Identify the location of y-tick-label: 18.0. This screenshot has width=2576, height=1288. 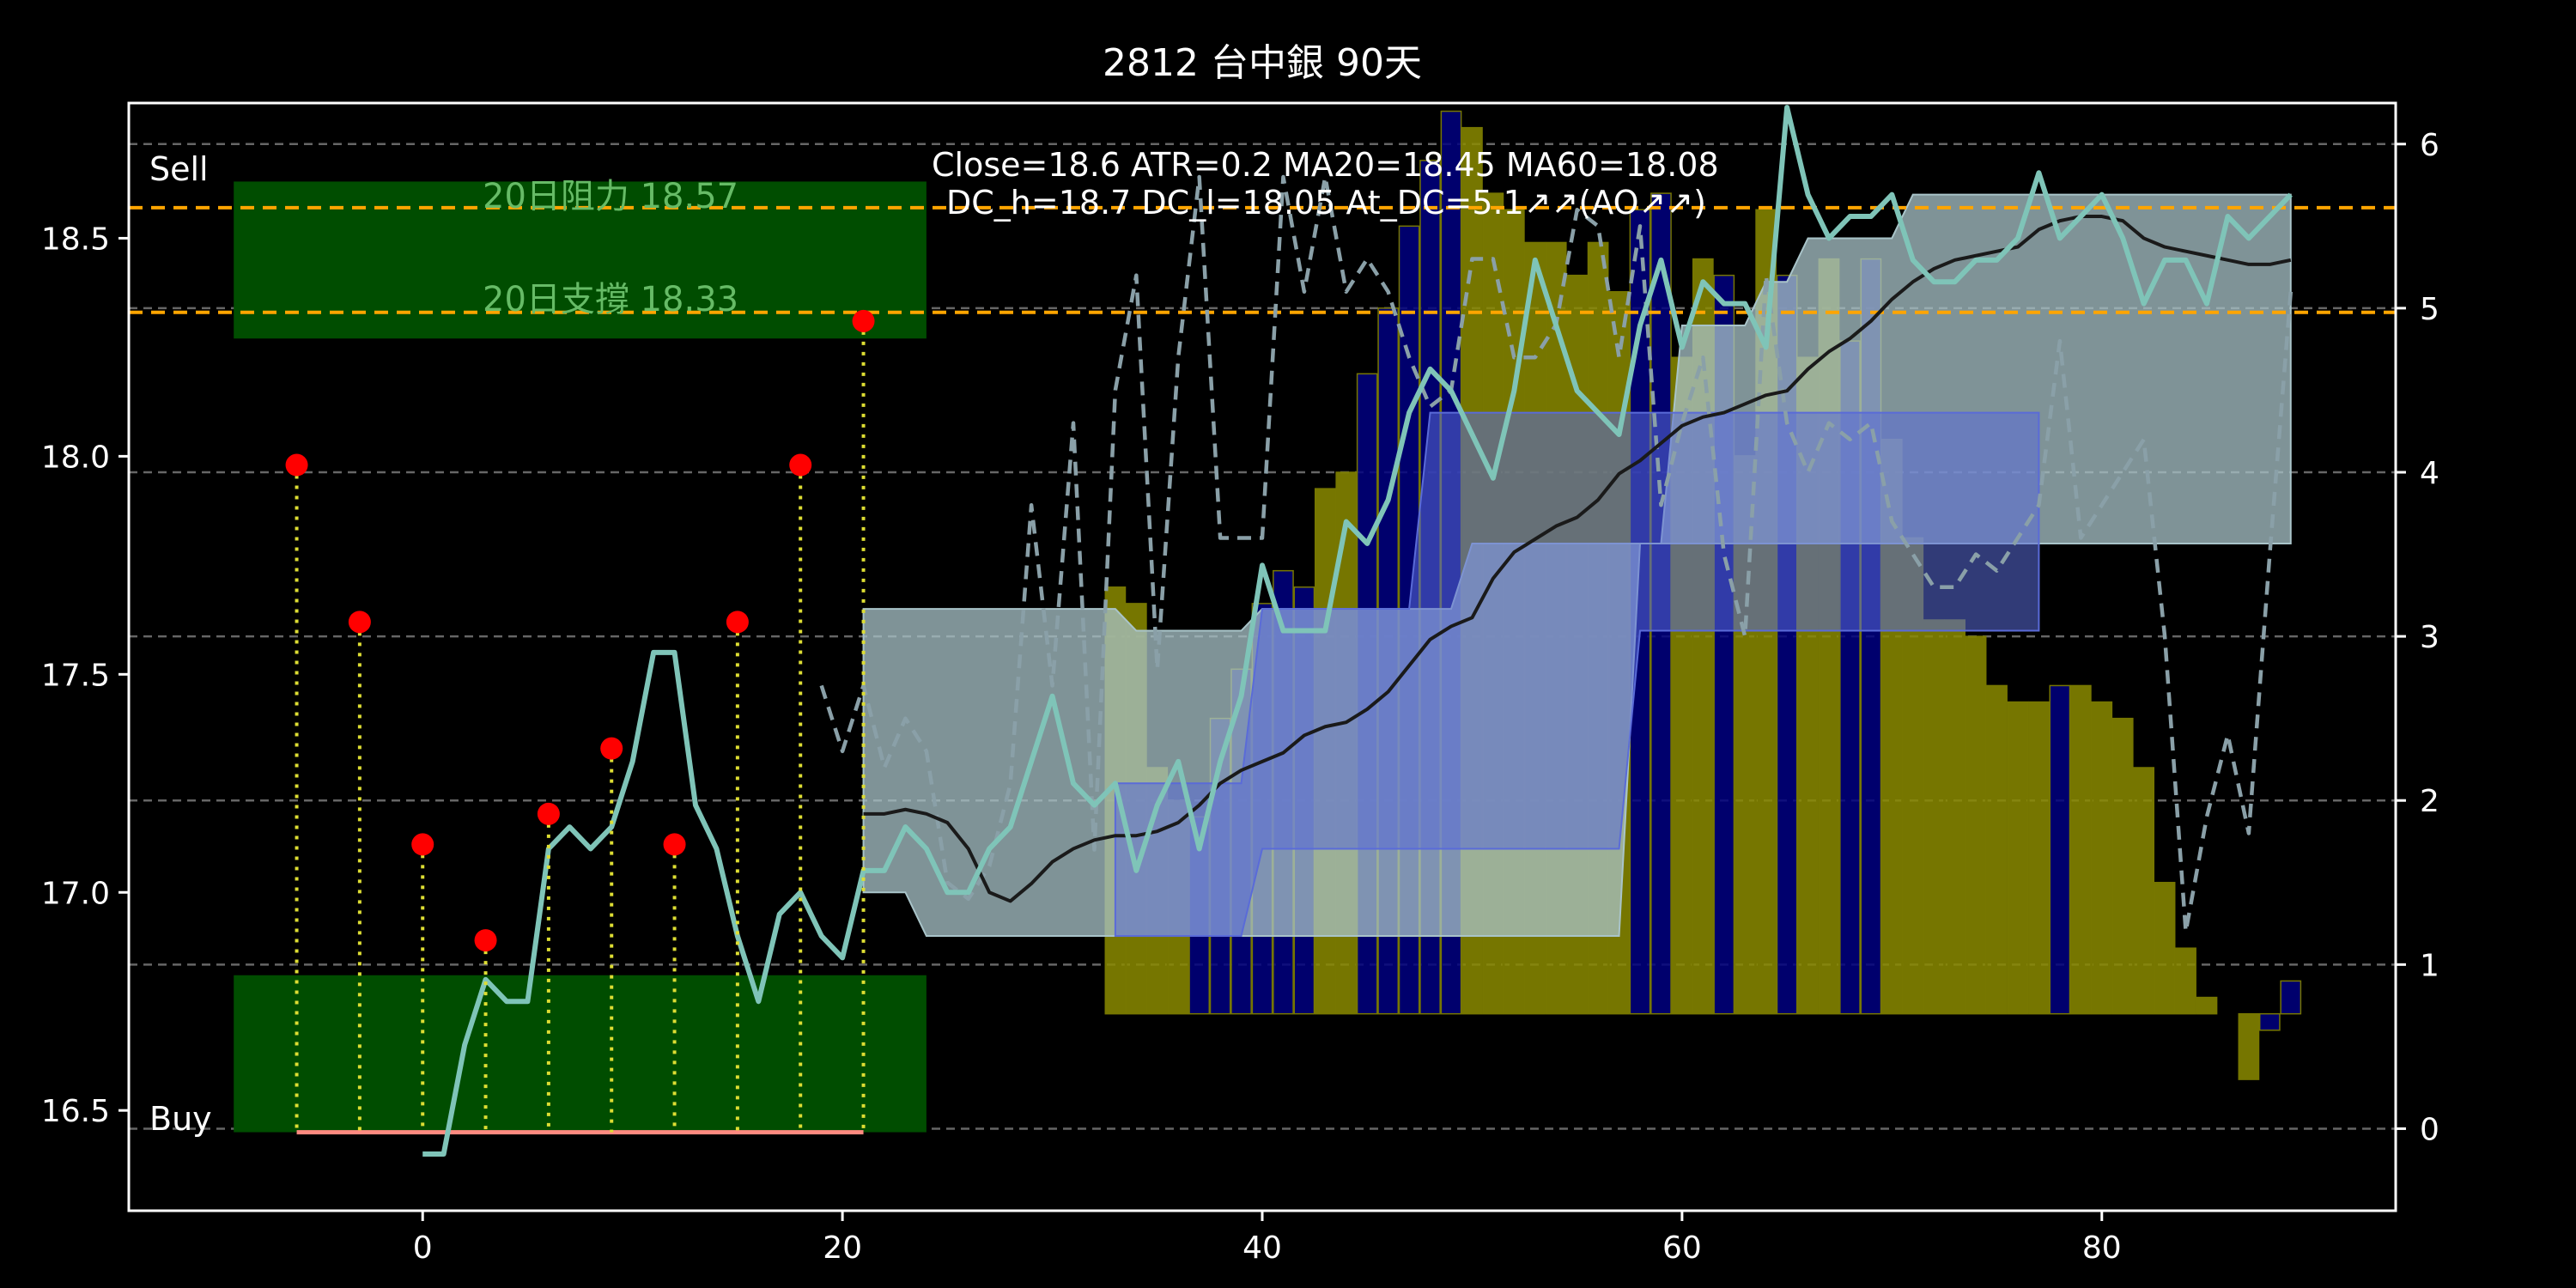
(75, 457).